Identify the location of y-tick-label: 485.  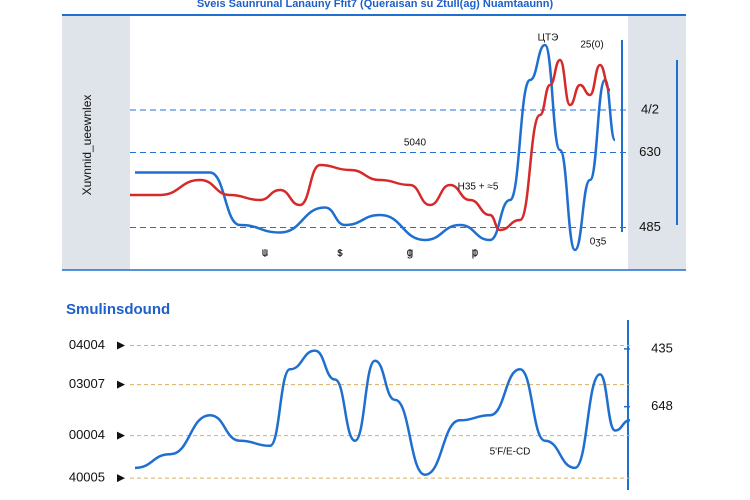
(650, 226).